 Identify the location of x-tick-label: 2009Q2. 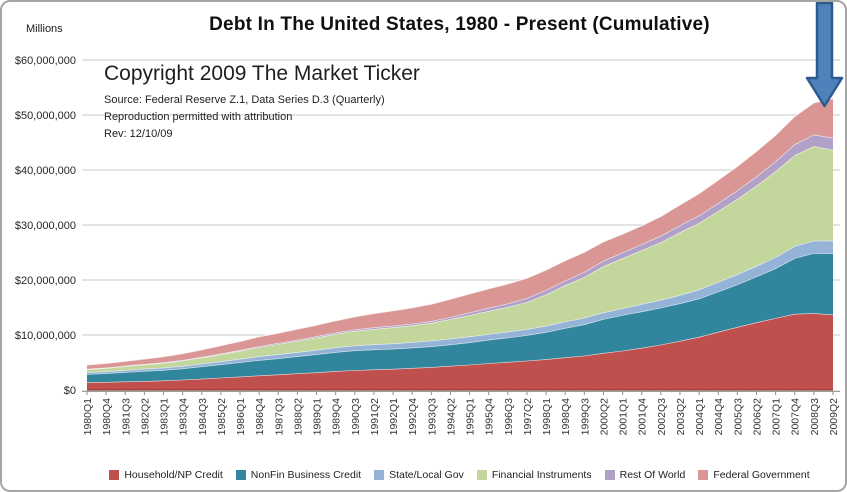
(834, 417).